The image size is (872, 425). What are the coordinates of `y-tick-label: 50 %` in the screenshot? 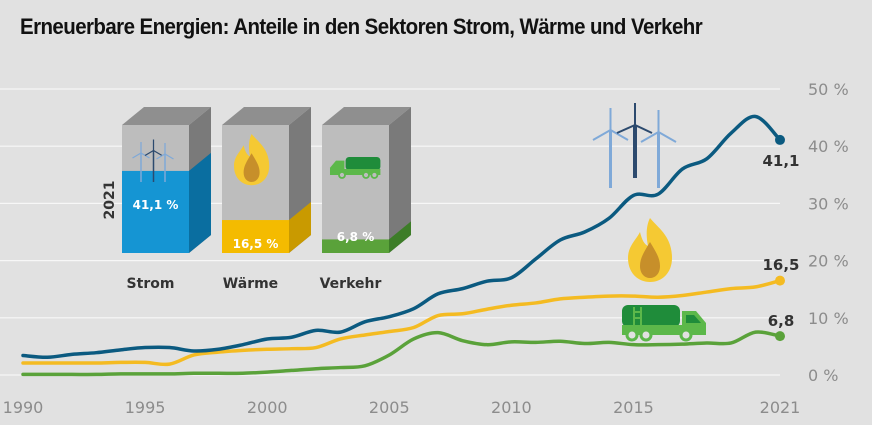 It's located at (828, 89).